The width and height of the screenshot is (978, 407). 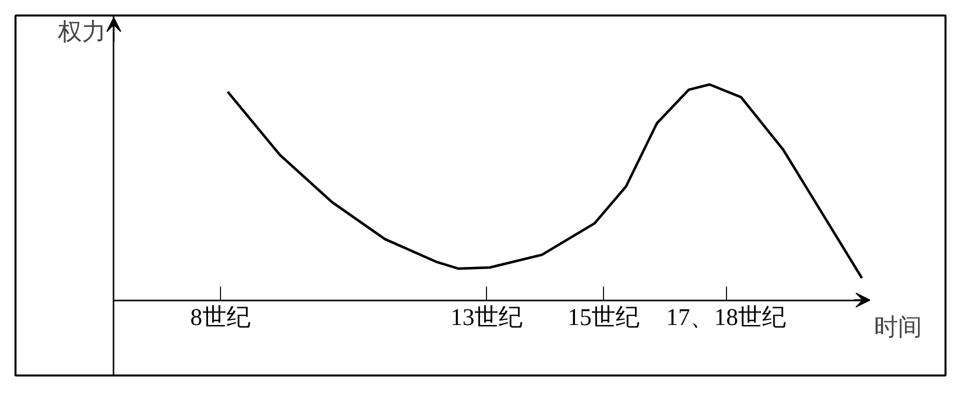 What do you see at coordinates (898, 327) in the screenshot?
I see `x-axis-title: 时间` at bounding box center [898, 327].